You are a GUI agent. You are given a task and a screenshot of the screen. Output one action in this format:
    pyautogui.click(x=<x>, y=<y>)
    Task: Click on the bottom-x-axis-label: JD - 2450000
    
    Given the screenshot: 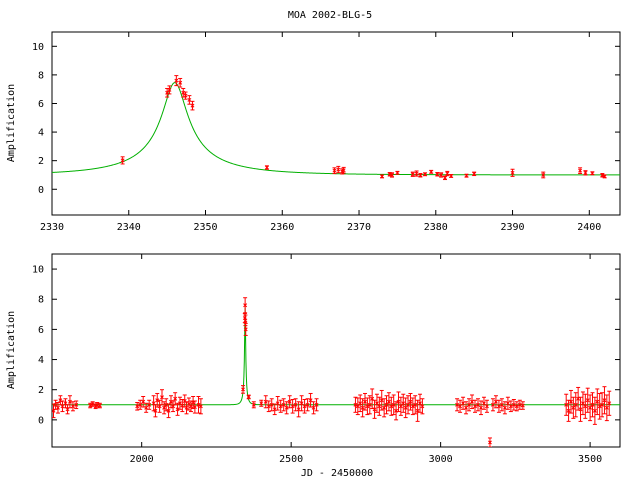 What is the action you would take?
    pyautogui.click(x=337, y=473)
    